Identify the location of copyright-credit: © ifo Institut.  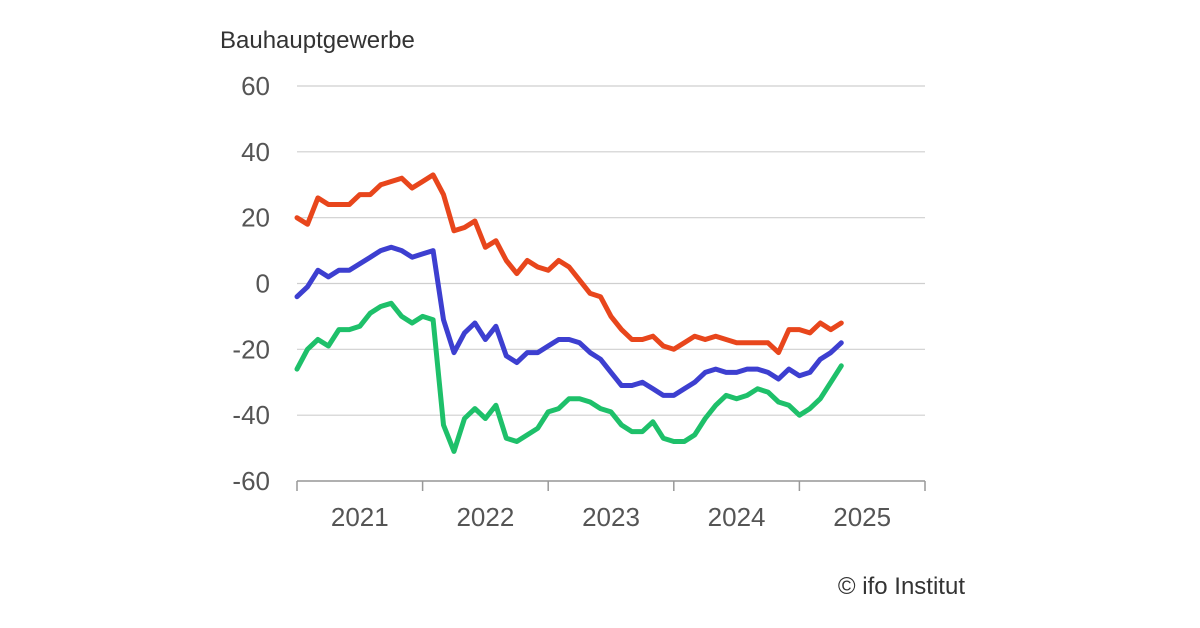
(901, 586).